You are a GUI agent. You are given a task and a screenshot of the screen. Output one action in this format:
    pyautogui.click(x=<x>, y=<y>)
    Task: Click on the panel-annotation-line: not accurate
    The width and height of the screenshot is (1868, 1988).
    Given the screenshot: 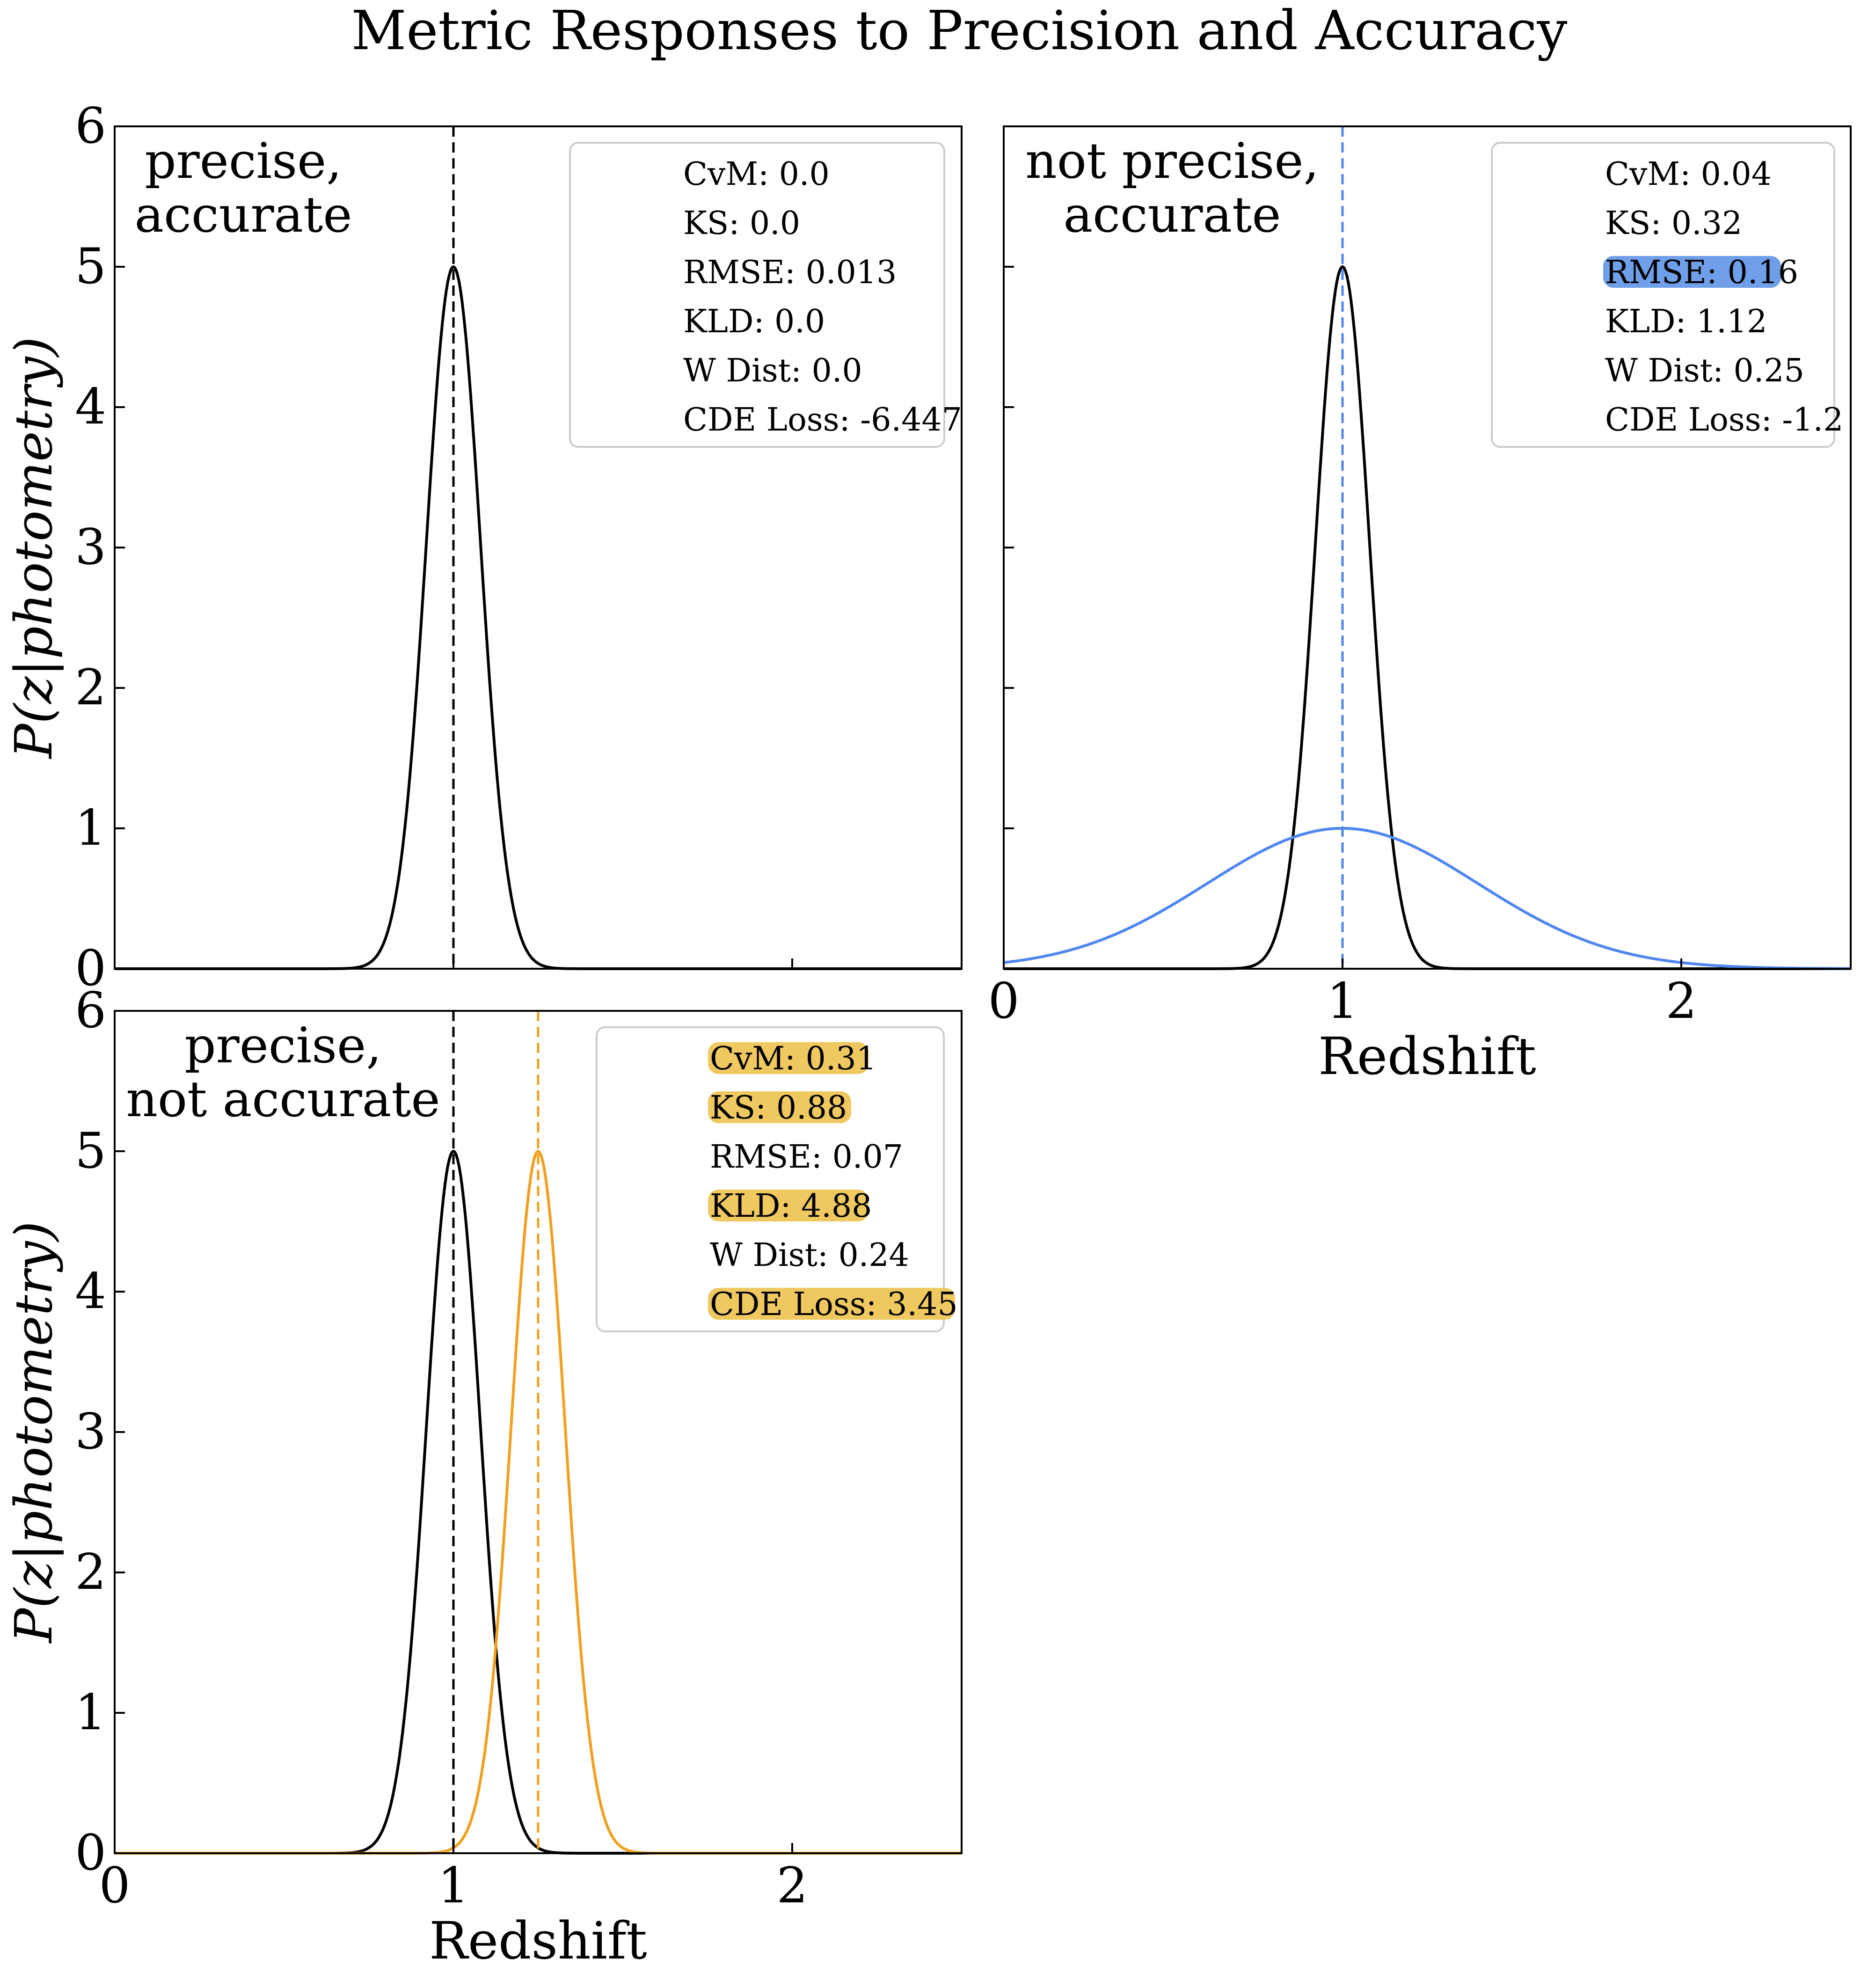 What is the action you would take?
    pyautogui.click(x=283, y=1099)
    